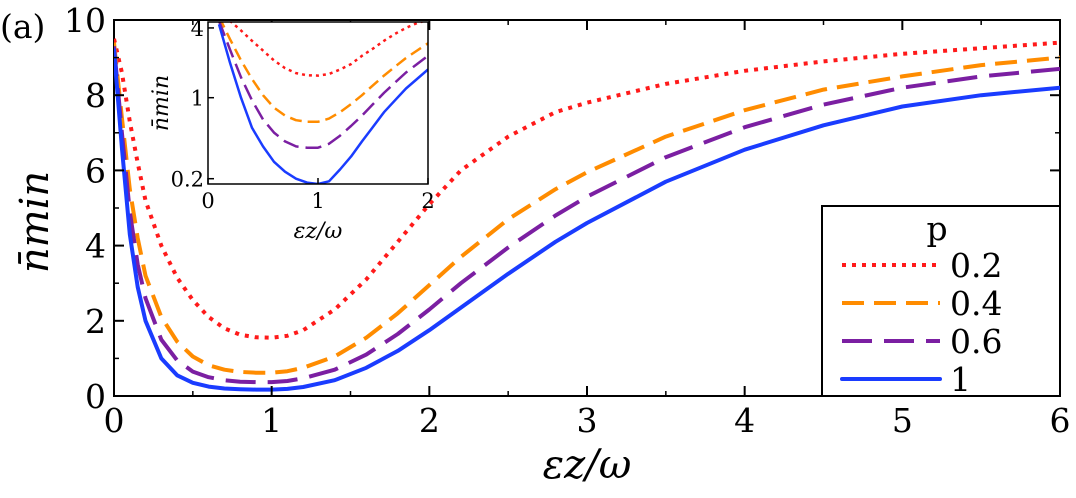  Describe the element at coordinates (587, 420) in the screenshot. I see `x-tick-label: 3` at that location.